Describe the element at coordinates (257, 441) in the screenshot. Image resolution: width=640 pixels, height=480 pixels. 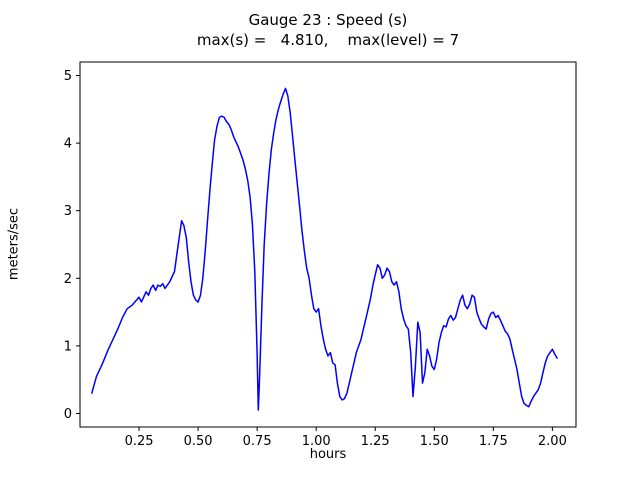
I see `x-tick-label: 0.75` at that location.